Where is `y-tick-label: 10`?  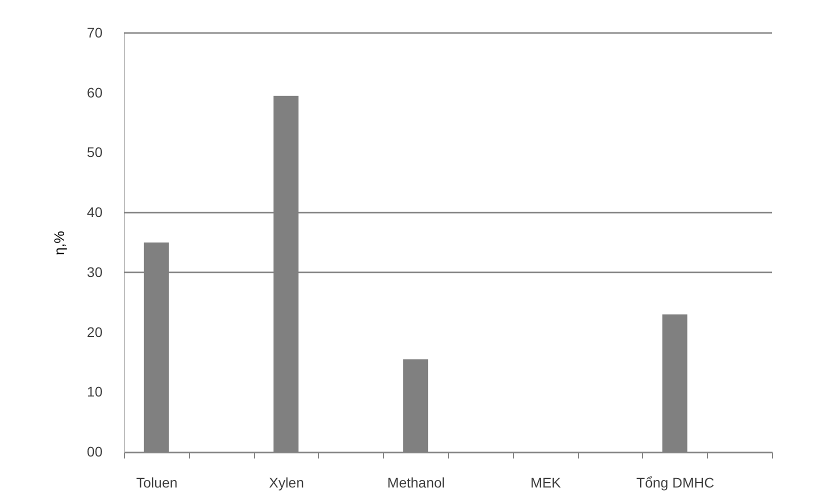 y-tick-label: 10 is located at coordinates (94, 392).